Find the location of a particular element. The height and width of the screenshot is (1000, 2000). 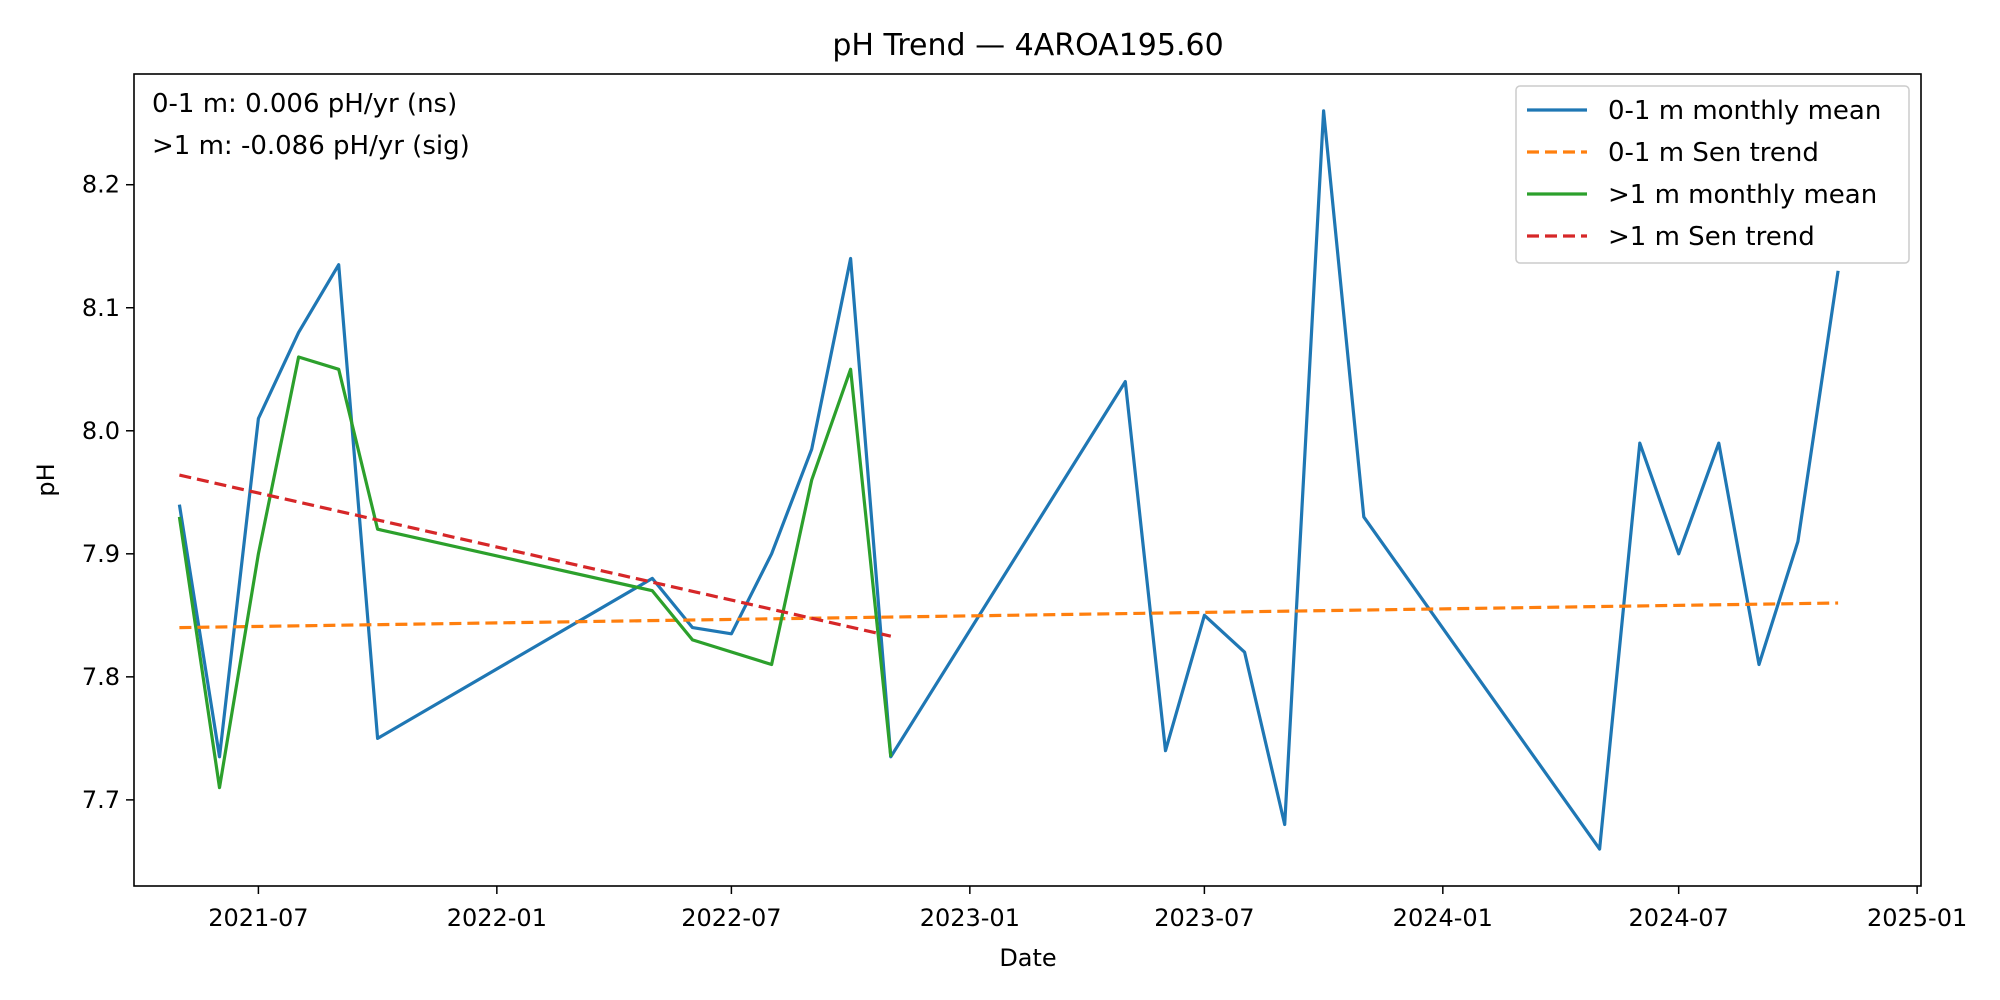

y-tick-label: 7.7 is located at coordinates (101, 800).